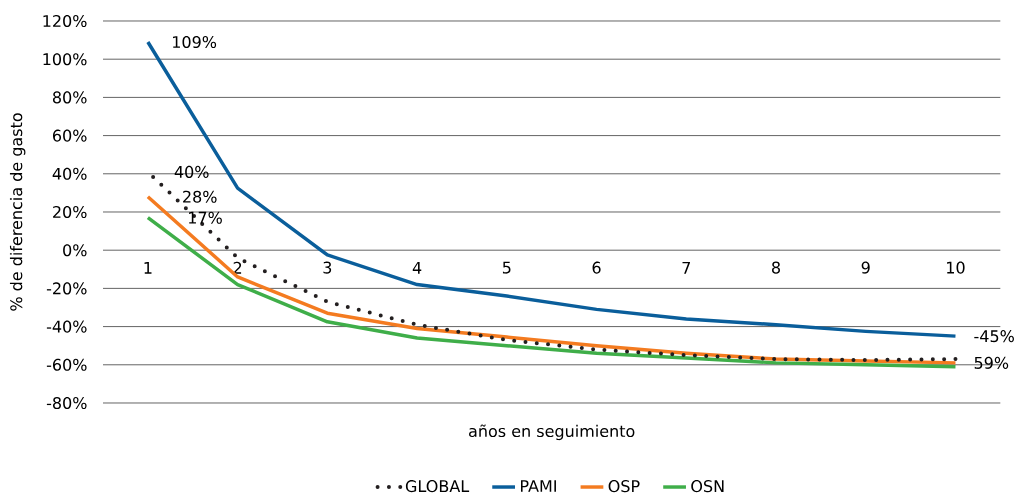 Image resolution: width=1020 pixels, height=495 pixels. Describe the element at coordinates (776, 267) in the screenshot. I see `x-tick-label: 8` at that location.